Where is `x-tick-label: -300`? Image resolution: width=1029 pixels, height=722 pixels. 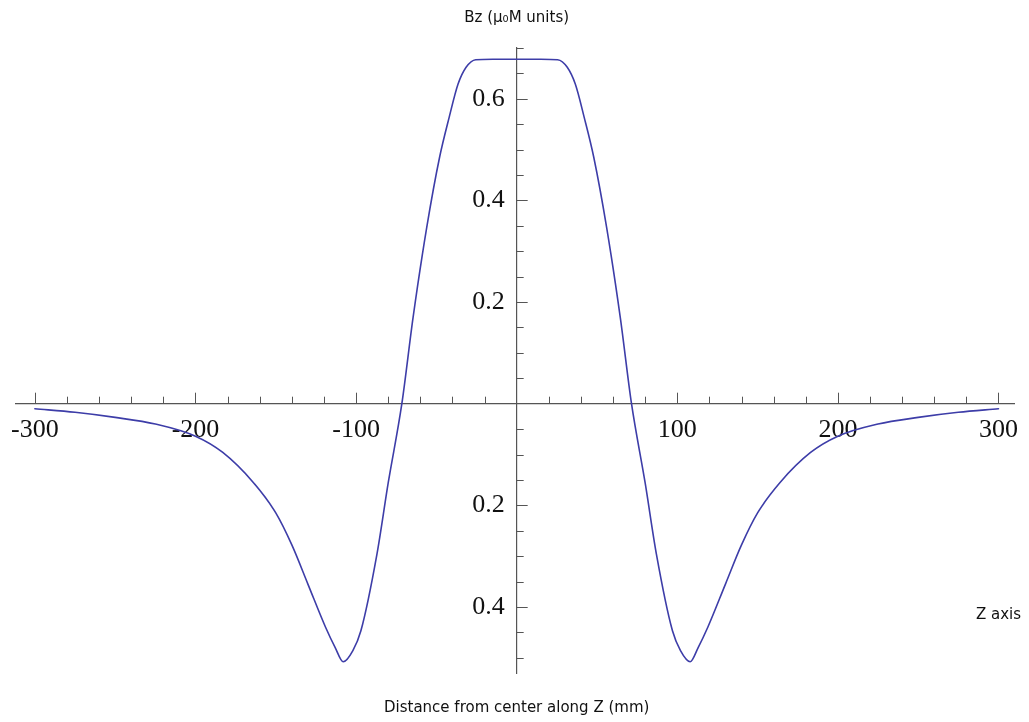
x-tick-label: -300 is located at coordinates (35, 429).